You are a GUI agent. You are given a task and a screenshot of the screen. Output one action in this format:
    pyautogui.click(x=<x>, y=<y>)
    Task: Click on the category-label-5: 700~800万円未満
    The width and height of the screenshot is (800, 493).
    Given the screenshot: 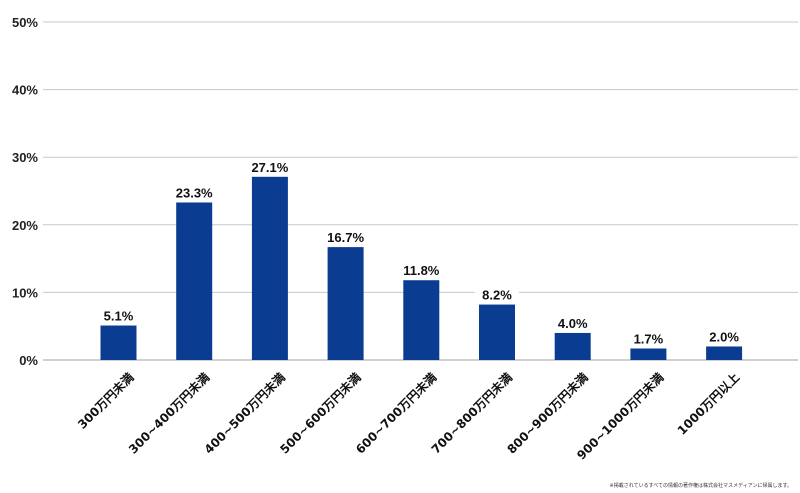 What is the action you would take?
    pyautogui.click(x=471, y=413)
    